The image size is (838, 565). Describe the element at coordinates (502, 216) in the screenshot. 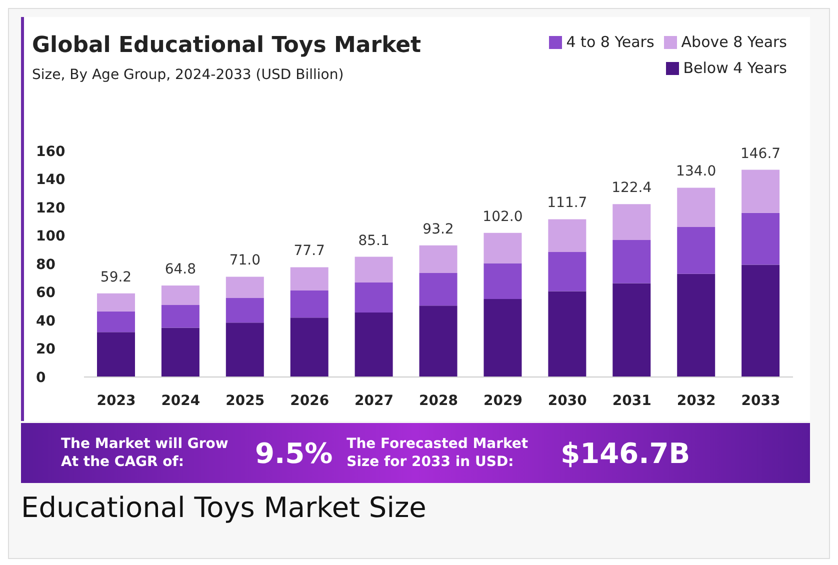

I see `total-label: 102.0` at that location.